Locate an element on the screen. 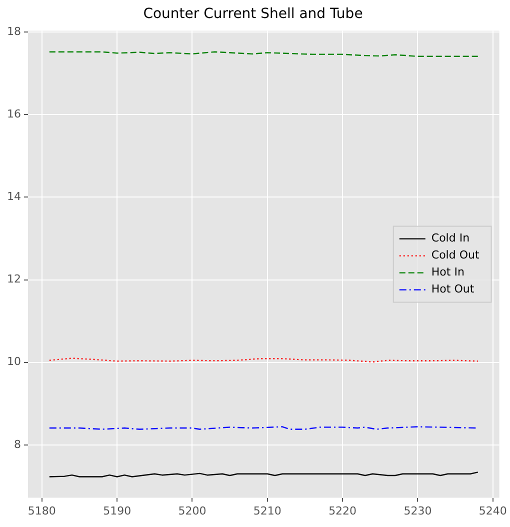  y-tick-label: 16 is located at coordinates (13, 113).